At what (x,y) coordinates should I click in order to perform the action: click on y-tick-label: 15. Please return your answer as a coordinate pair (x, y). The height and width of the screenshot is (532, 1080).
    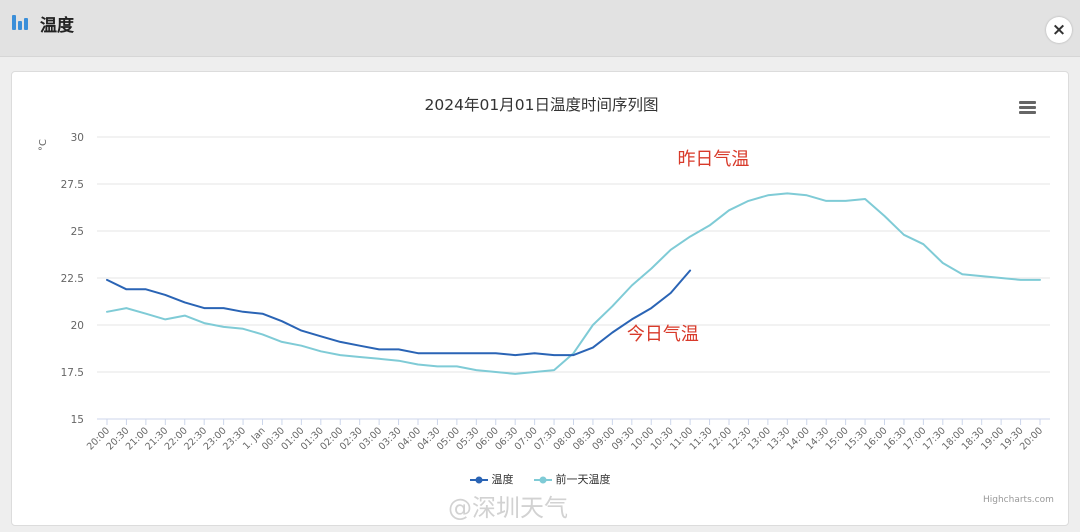
    Looking at the image, I should click on (77, 420).